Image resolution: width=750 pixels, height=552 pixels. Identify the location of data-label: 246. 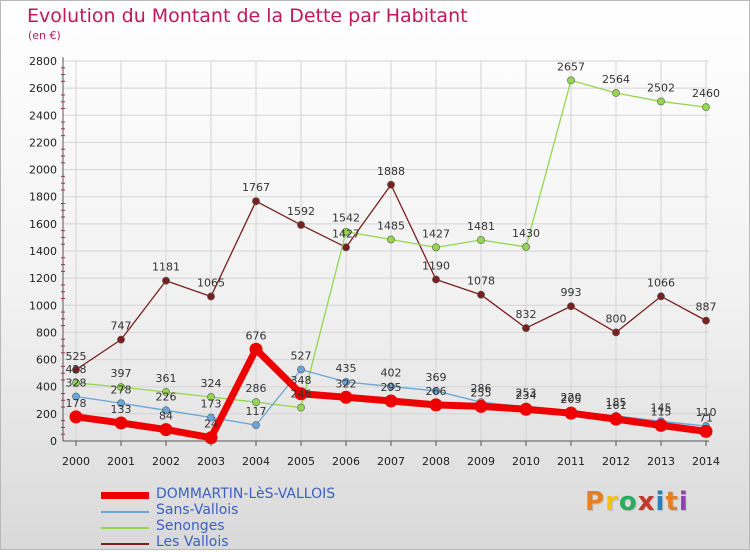
(301, 394).